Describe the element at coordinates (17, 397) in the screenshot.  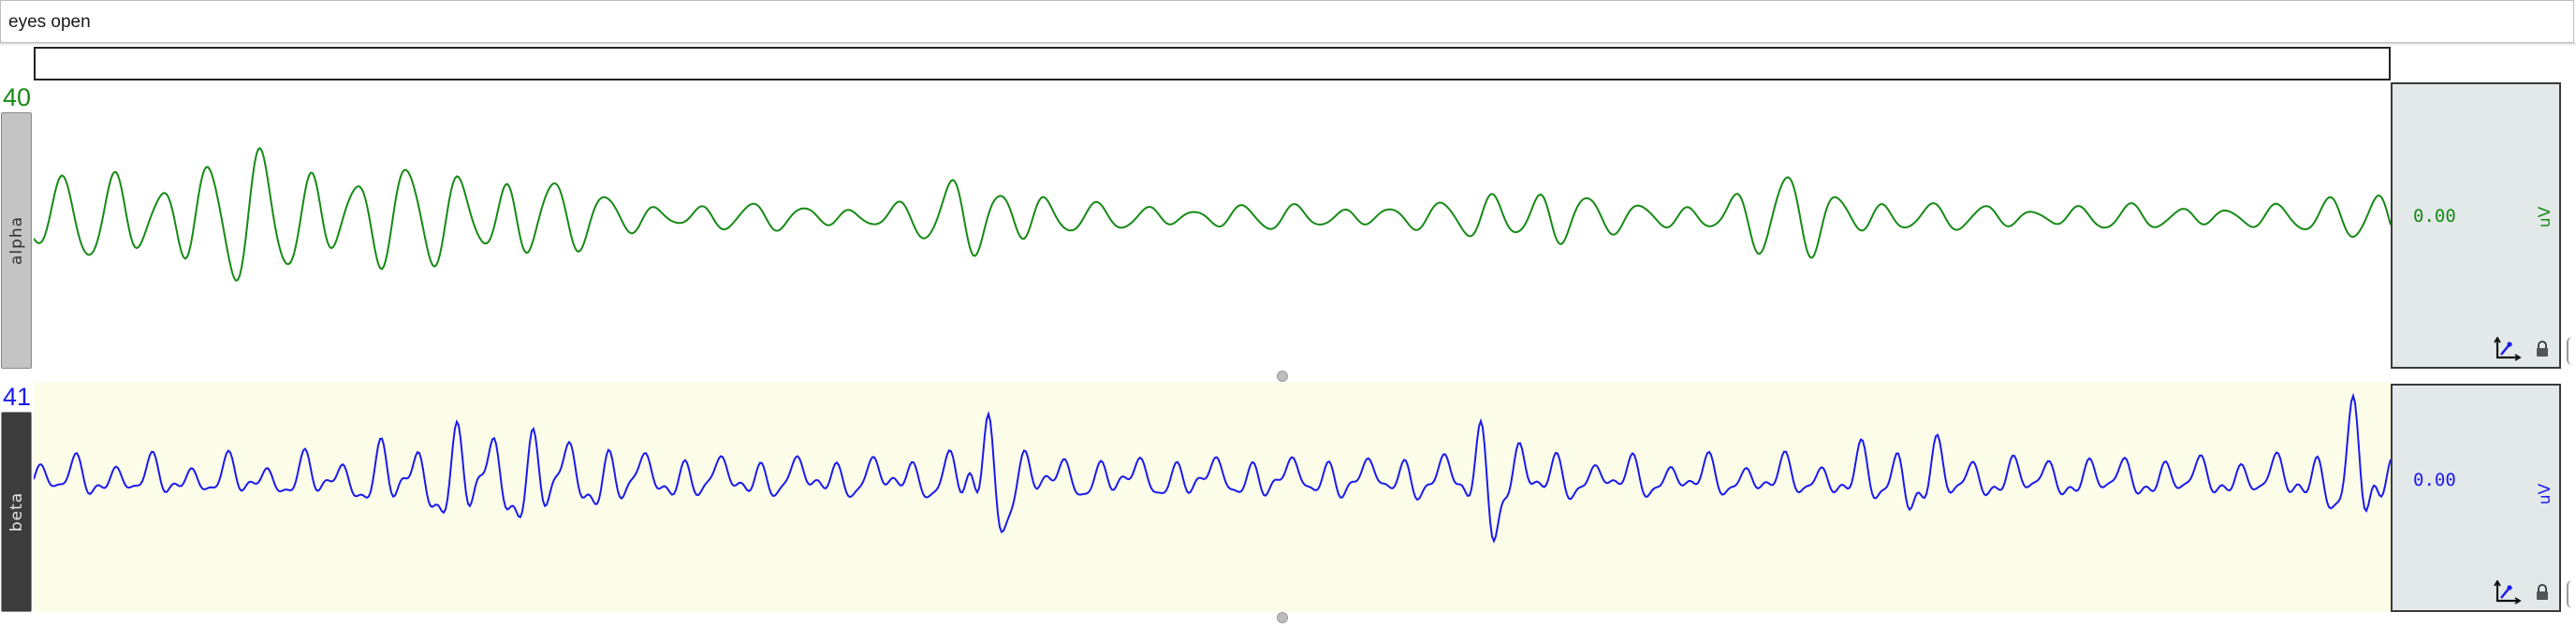
I see `channel-number: 41` at that location.